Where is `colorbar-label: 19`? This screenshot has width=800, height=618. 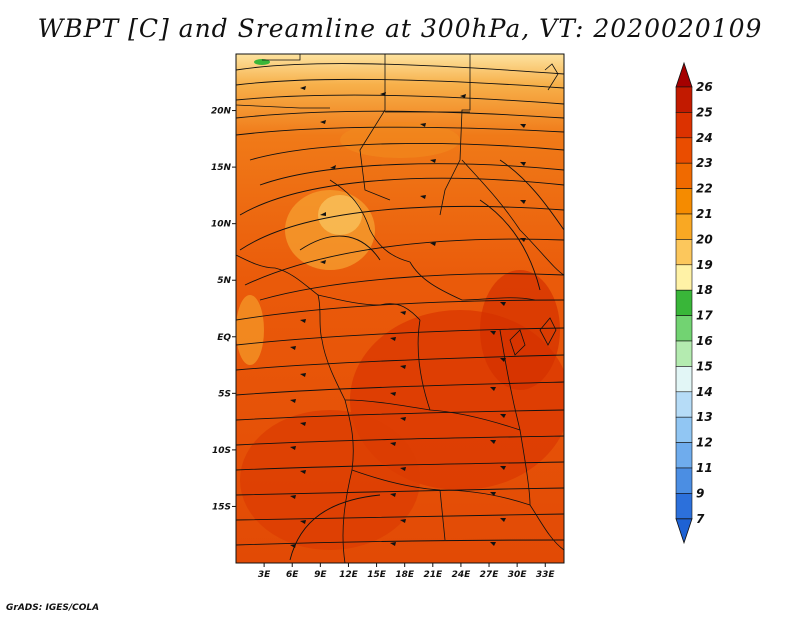
colorbar-label: 19 is located at coordinates (704, 265).